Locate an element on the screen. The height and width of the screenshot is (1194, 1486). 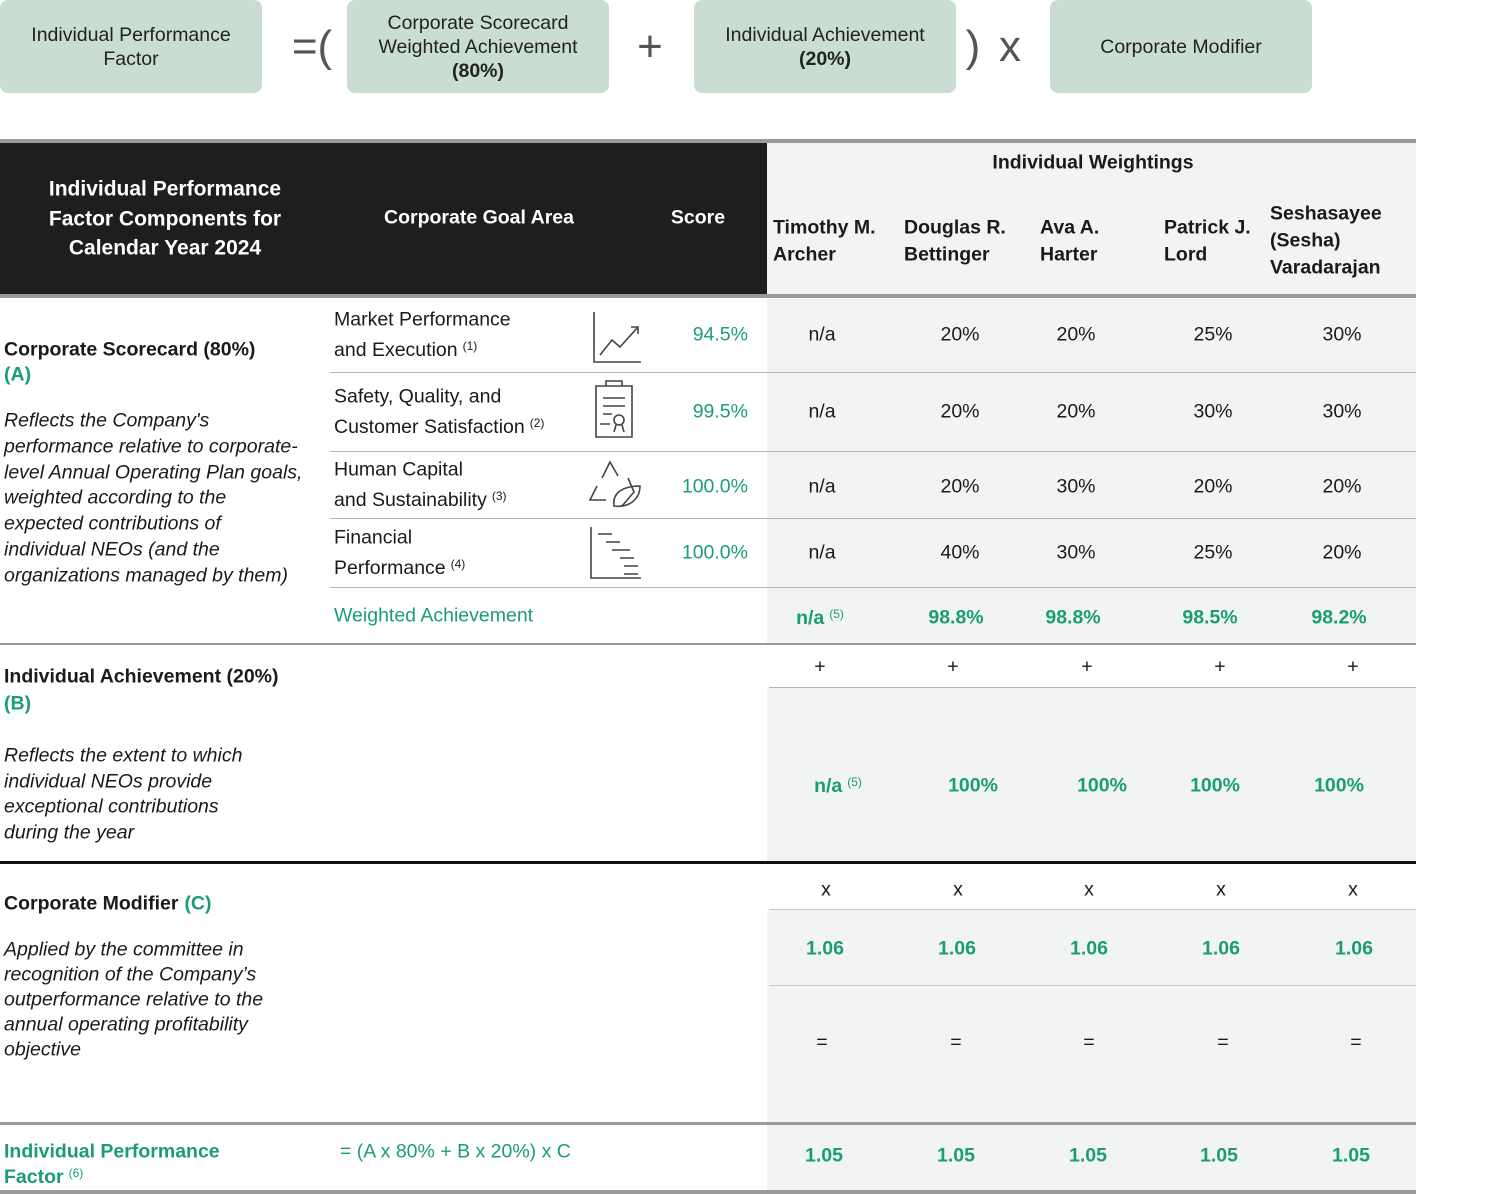
footnote: (1) is located at coordinates (470, 345).